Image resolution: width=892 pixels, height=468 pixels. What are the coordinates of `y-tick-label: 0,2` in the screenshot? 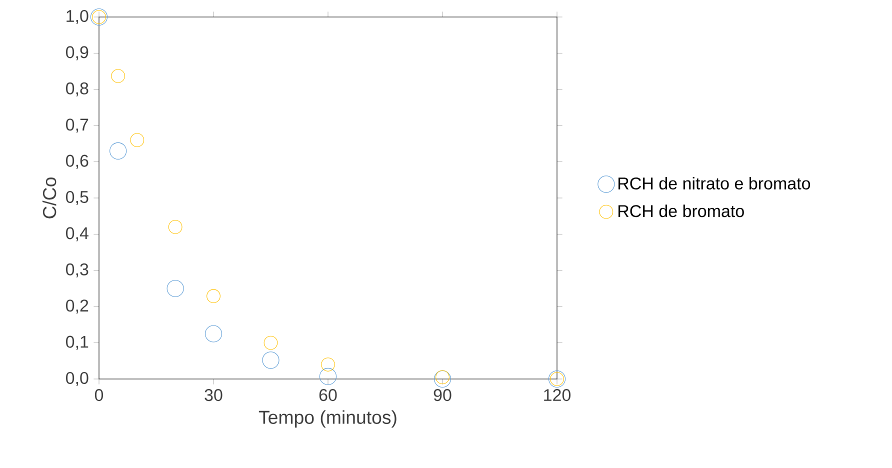 It's located at (77, 307).